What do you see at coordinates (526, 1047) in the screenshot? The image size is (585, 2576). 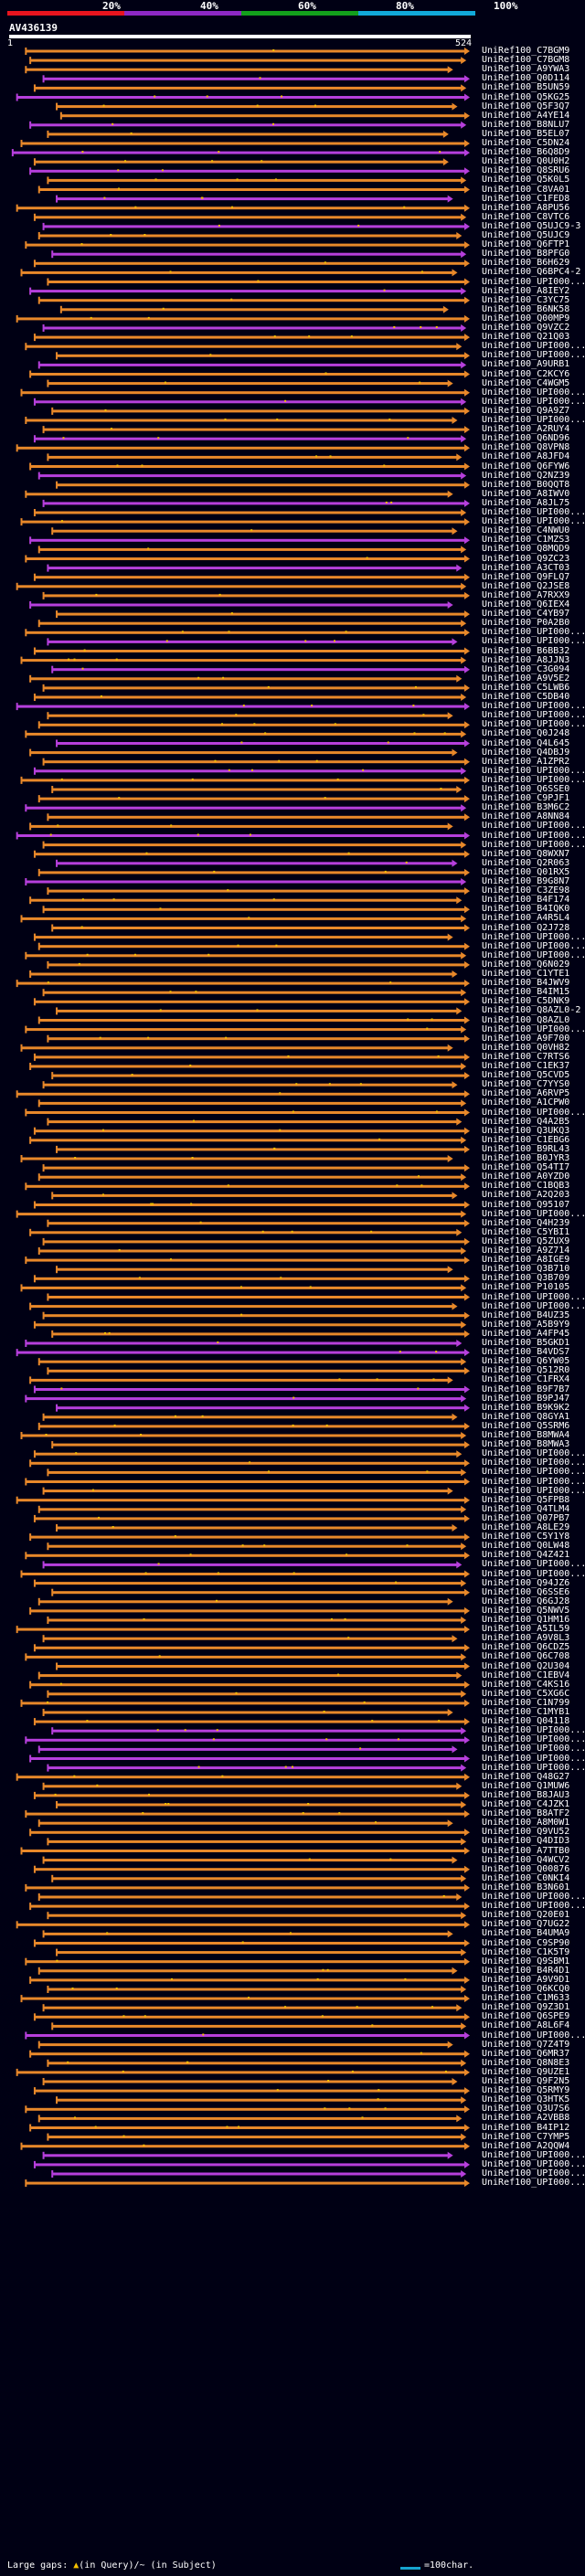 I see `hit-label: UniRef100_Q0VH82` at bounding box center [526, 1047].